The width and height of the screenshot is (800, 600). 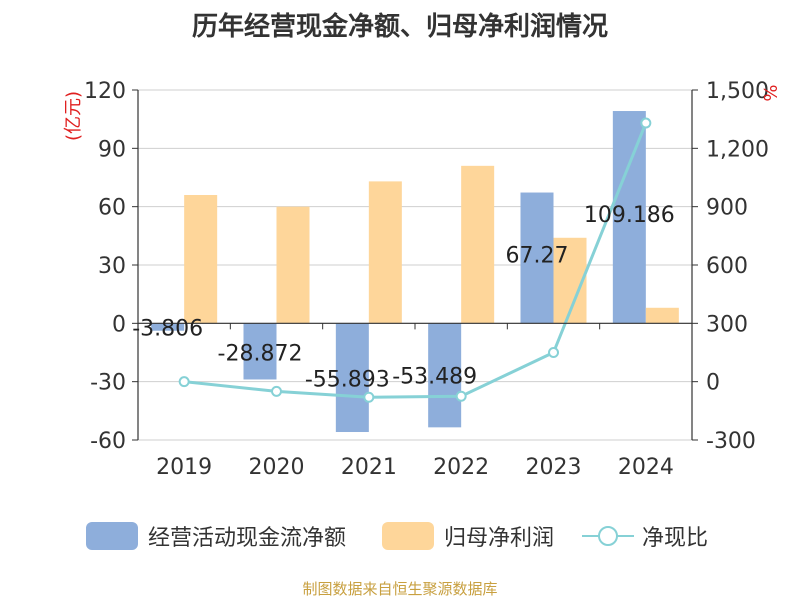 What do you see at coordinates (731, 441) in the screenshot?
I see `y-right-tick-label: -300` at bounding box center [731, 441].